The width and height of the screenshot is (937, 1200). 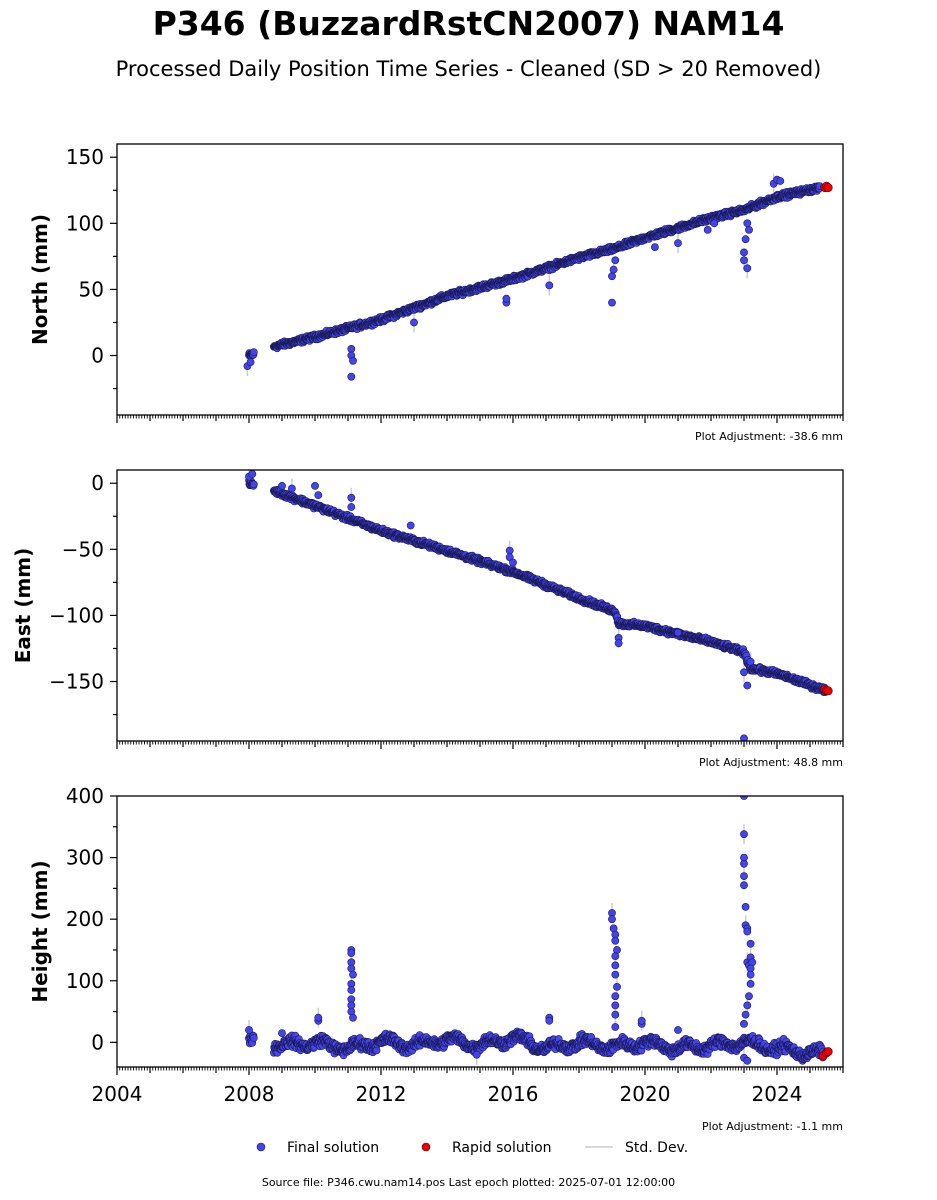 What do you see at coordinates (40, 279) in the screenshot?
I see `north-ylabel: North (mm)` at bounding box center [40, 279].